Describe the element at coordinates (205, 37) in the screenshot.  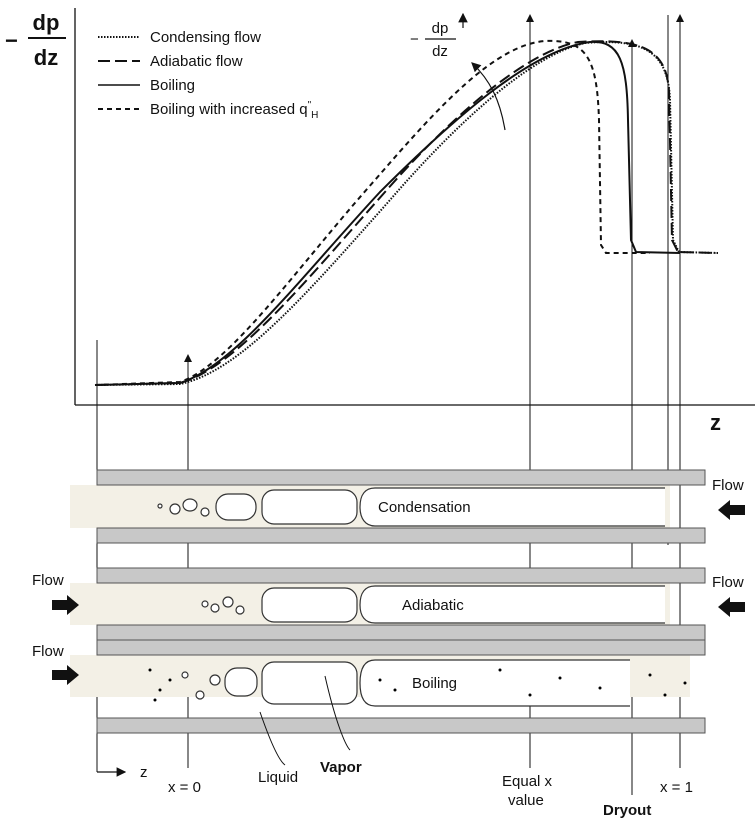
I see `legend-label: Condensing flow` at that location.